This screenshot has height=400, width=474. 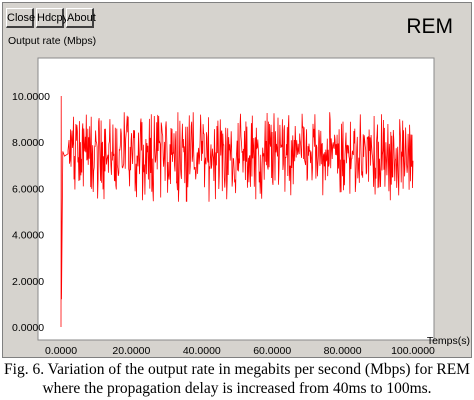 What do you see at coordinates (131, 351) in the screenshot?
I see `x-tick-label: 20.0000` at bounding box center [131, 351].